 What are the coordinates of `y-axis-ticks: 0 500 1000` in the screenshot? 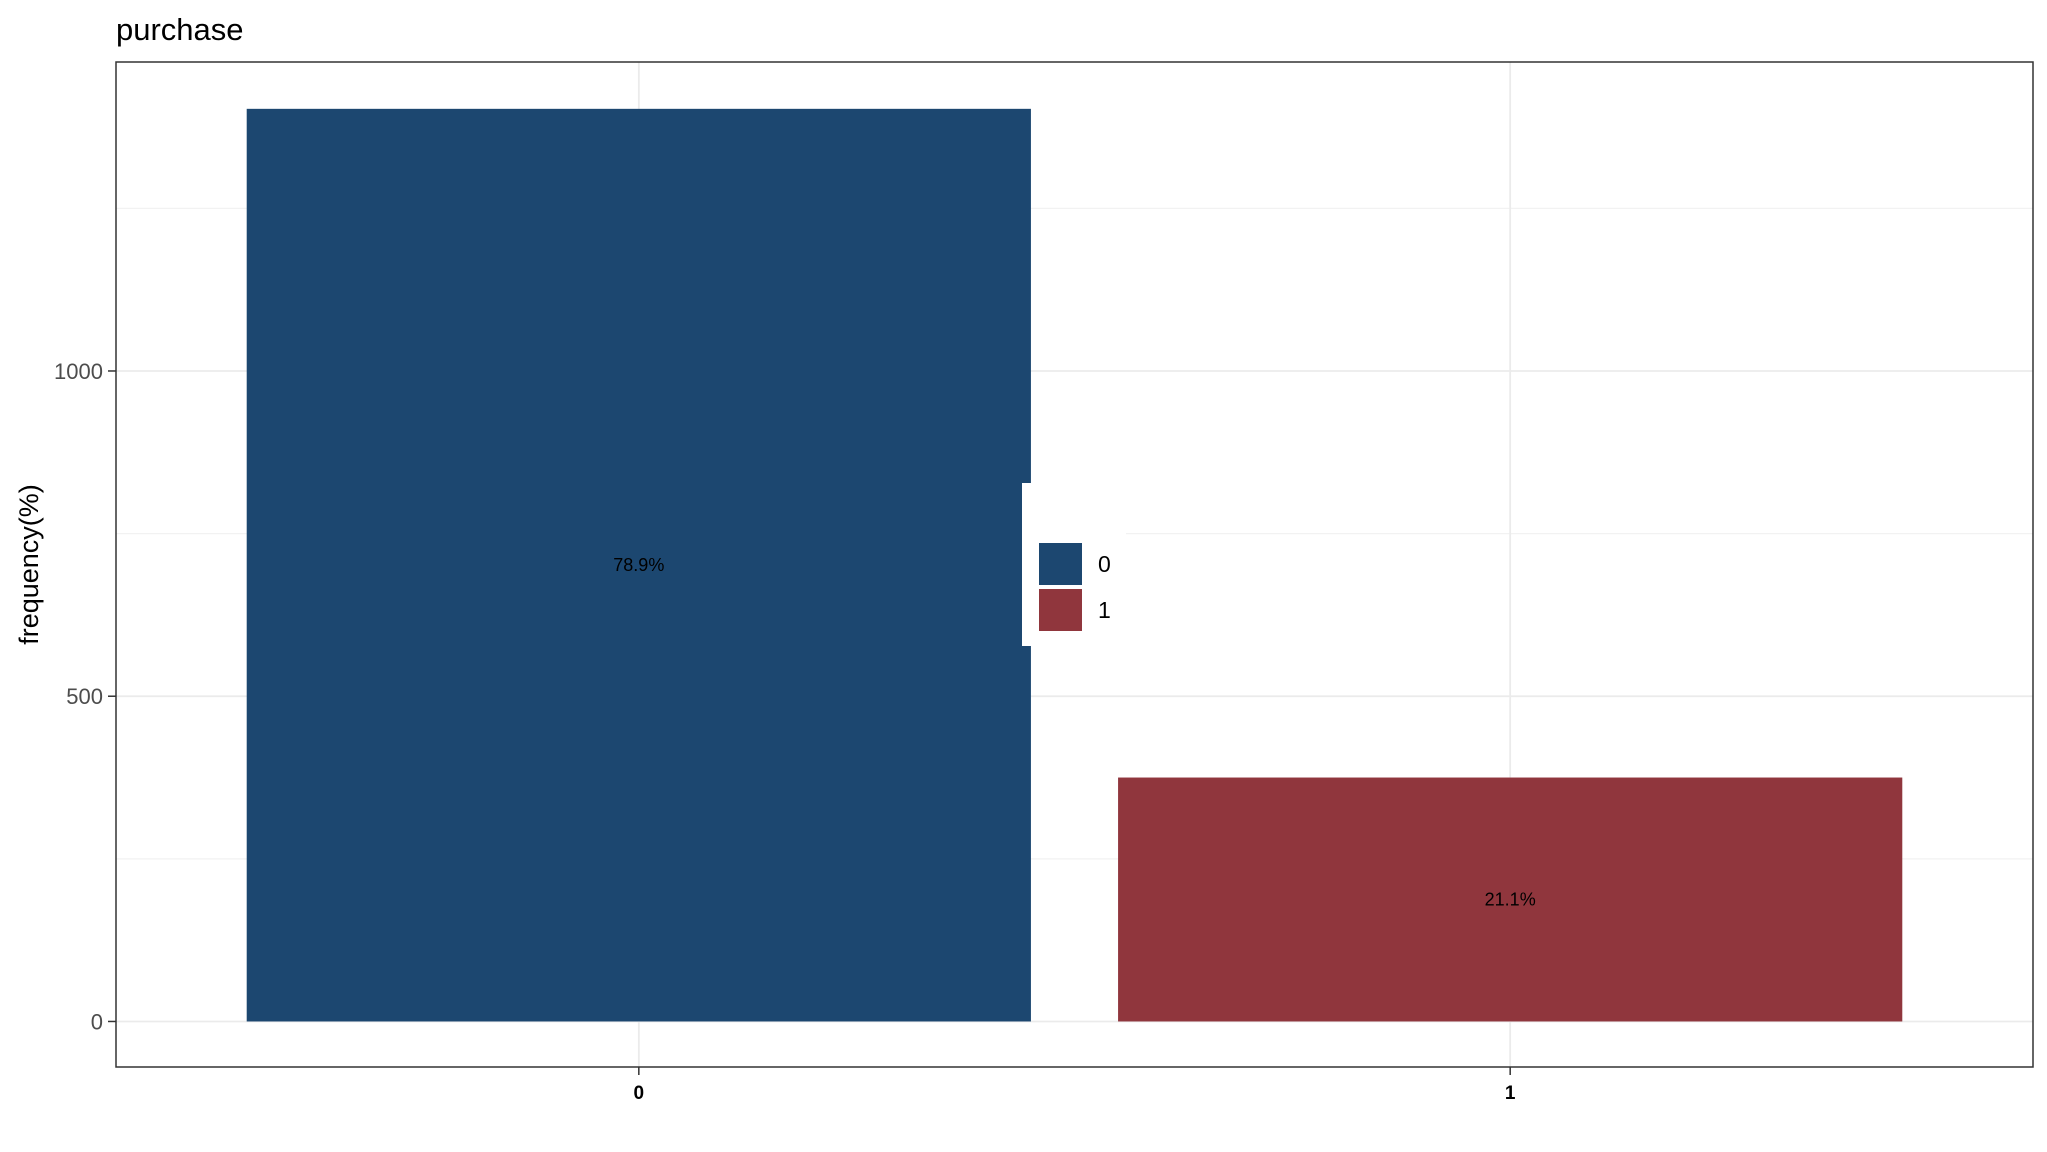 It's located at (85, 696).